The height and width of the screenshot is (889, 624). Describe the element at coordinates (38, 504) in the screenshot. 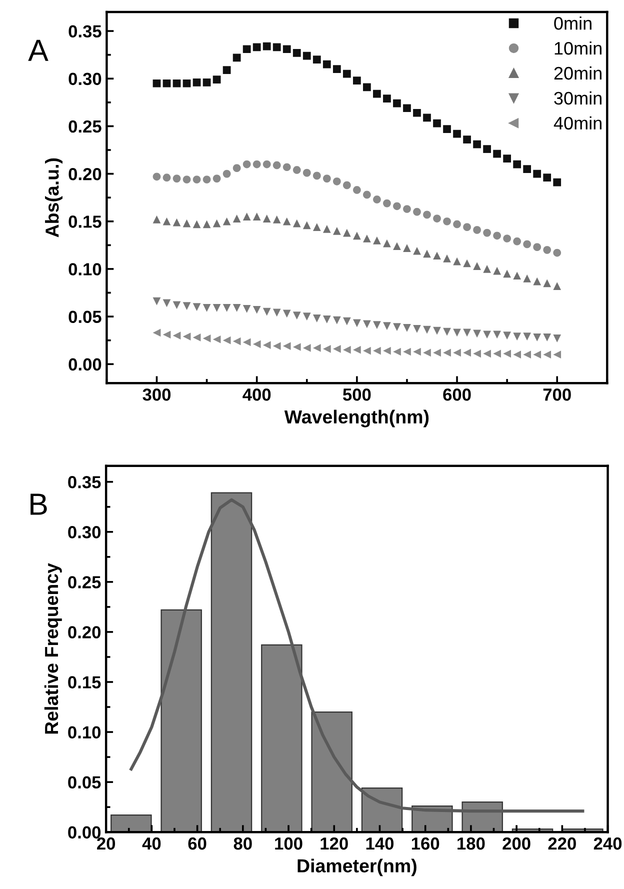

I see `text: B` at that location.